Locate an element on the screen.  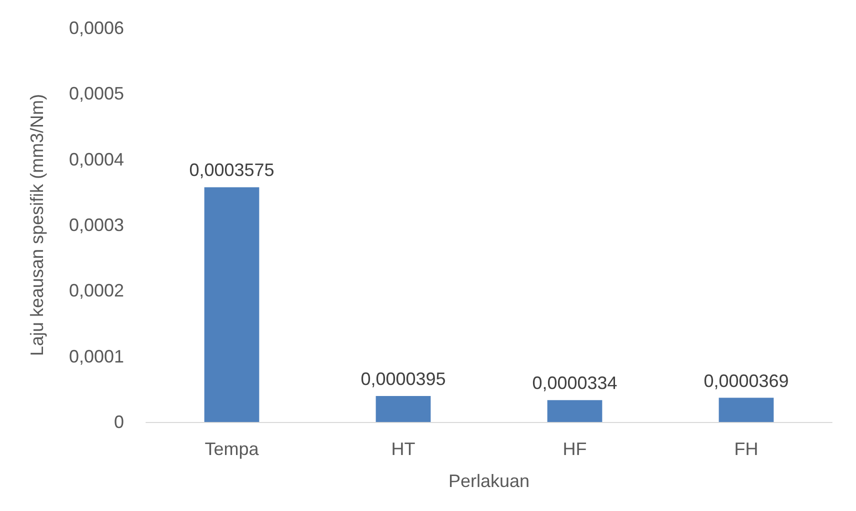
y-axis-title: Laju keausan spesifik (mm3/Nm) is located at coordinates (37, 225).